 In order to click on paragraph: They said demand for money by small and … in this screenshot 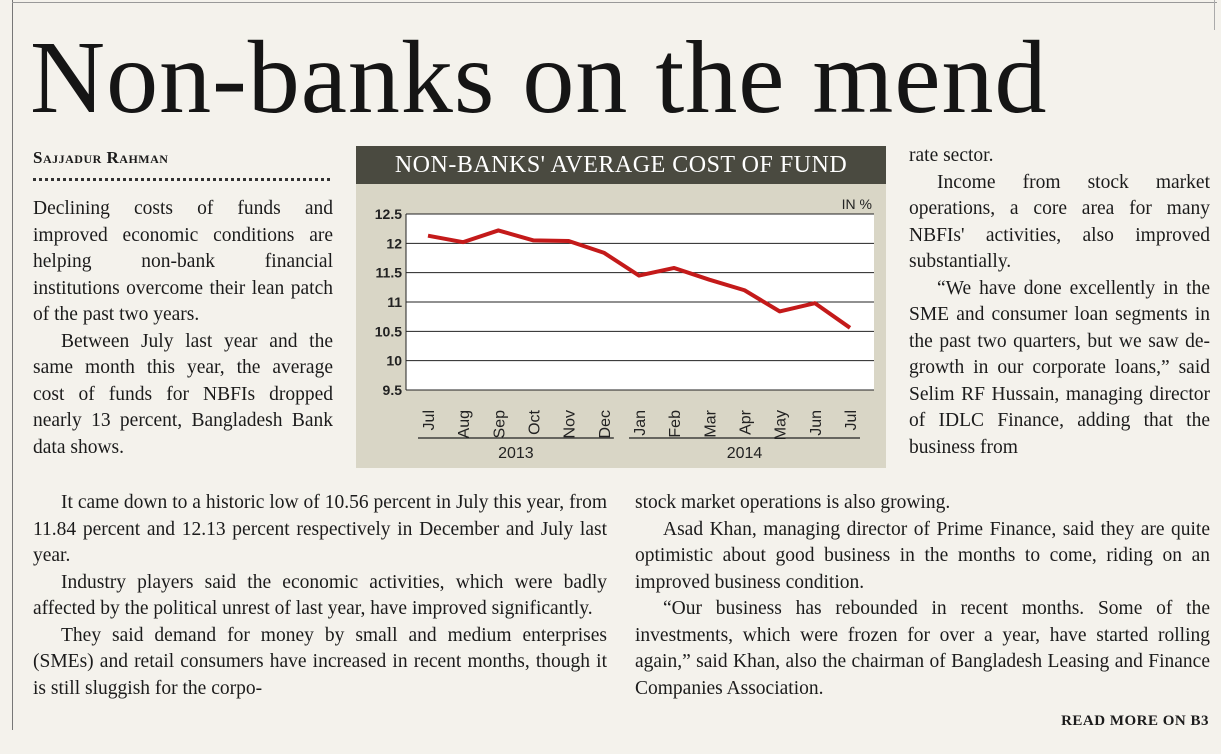, I will do `click(320, 661)`.